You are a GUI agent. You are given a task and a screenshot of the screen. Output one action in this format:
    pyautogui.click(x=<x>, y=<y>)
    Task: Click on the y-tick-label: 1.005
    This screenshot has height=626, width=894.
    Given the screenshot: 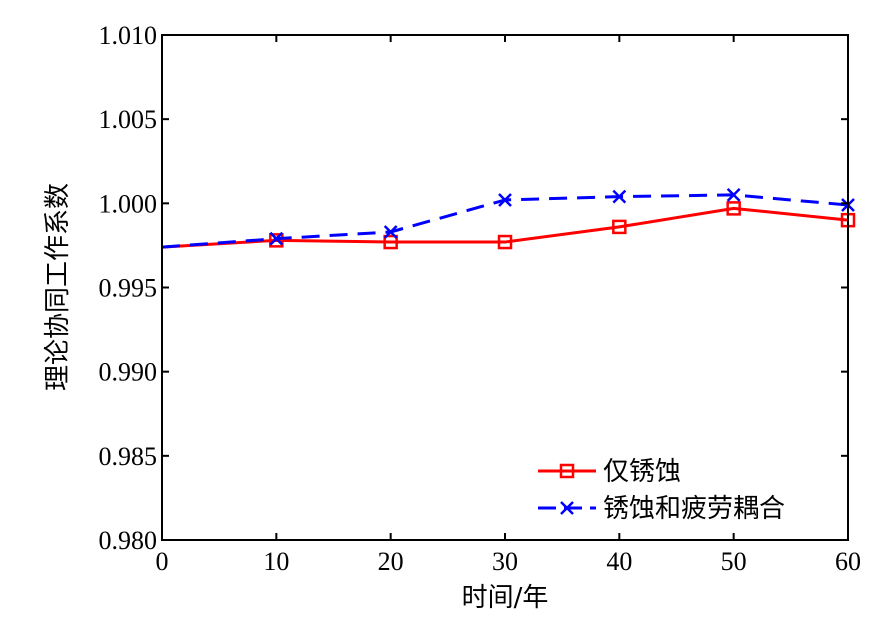 What is the action you would take?
    pyautogui.click(x=128, y=119)
    